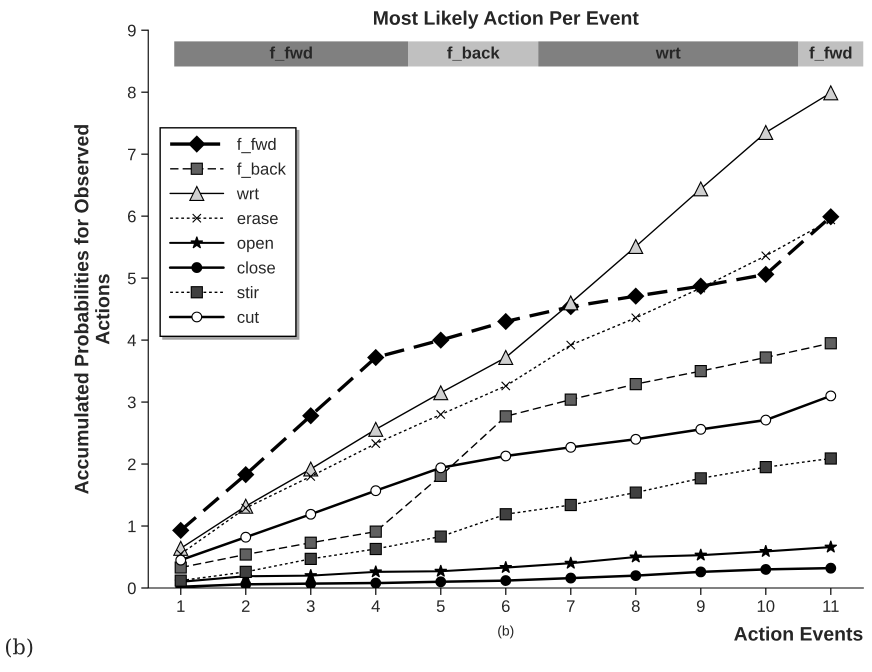  What do you see at coordinates (132, 278) in the screenshot?
I see `y-tick-label: 5` at bounding box center [132, 278].